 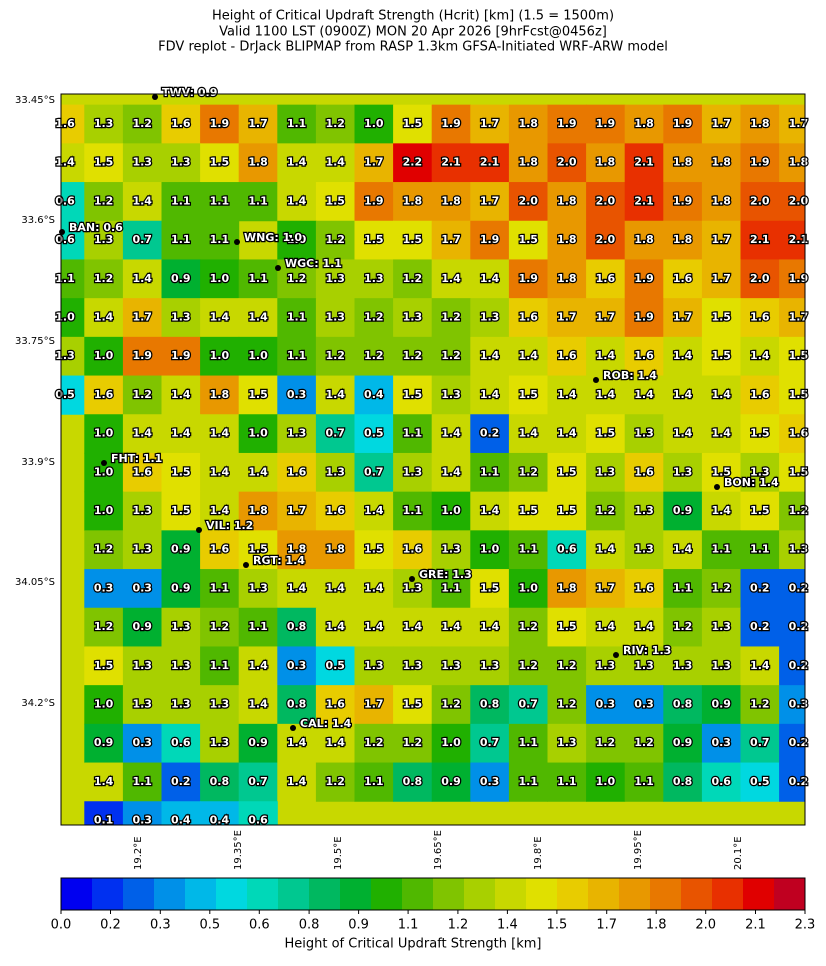 I want to click on grid-value: 0.8, so click(x=297, y=626).